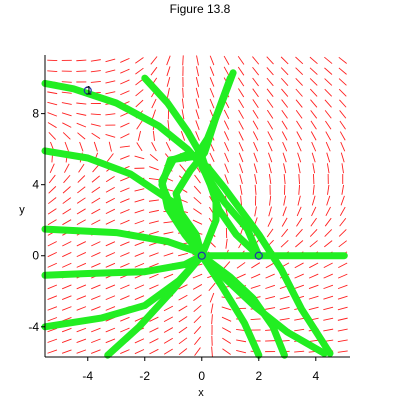 Image resolution: width=400 pixels, height=400 pixels. I want to click on x-tick-label: 2, so click(258, 376).